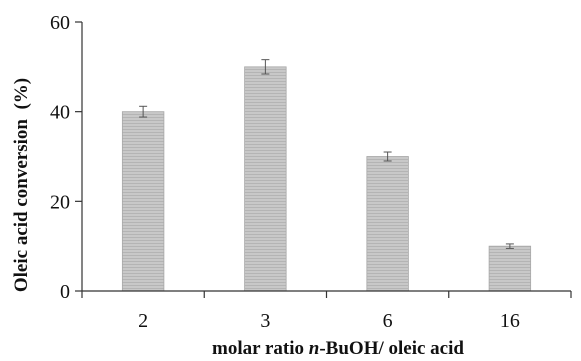 This screenshot has width=581, height=361. What do you see at coordinates (326, 311) in the screenshot?
I see `x-ticks-group: 2 3 6 16` at bounding box center [326, 311].